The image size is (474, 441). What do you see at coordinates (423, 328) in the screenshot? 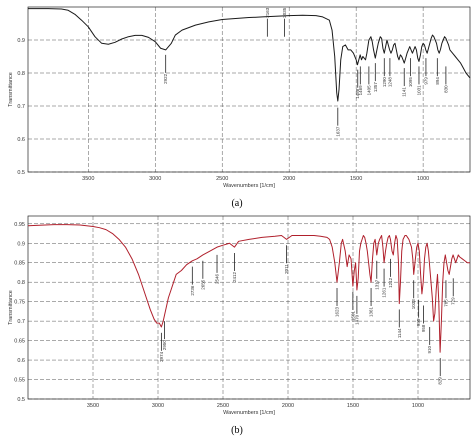
I see `peak-label: 958` at bounding box center [423, 328].